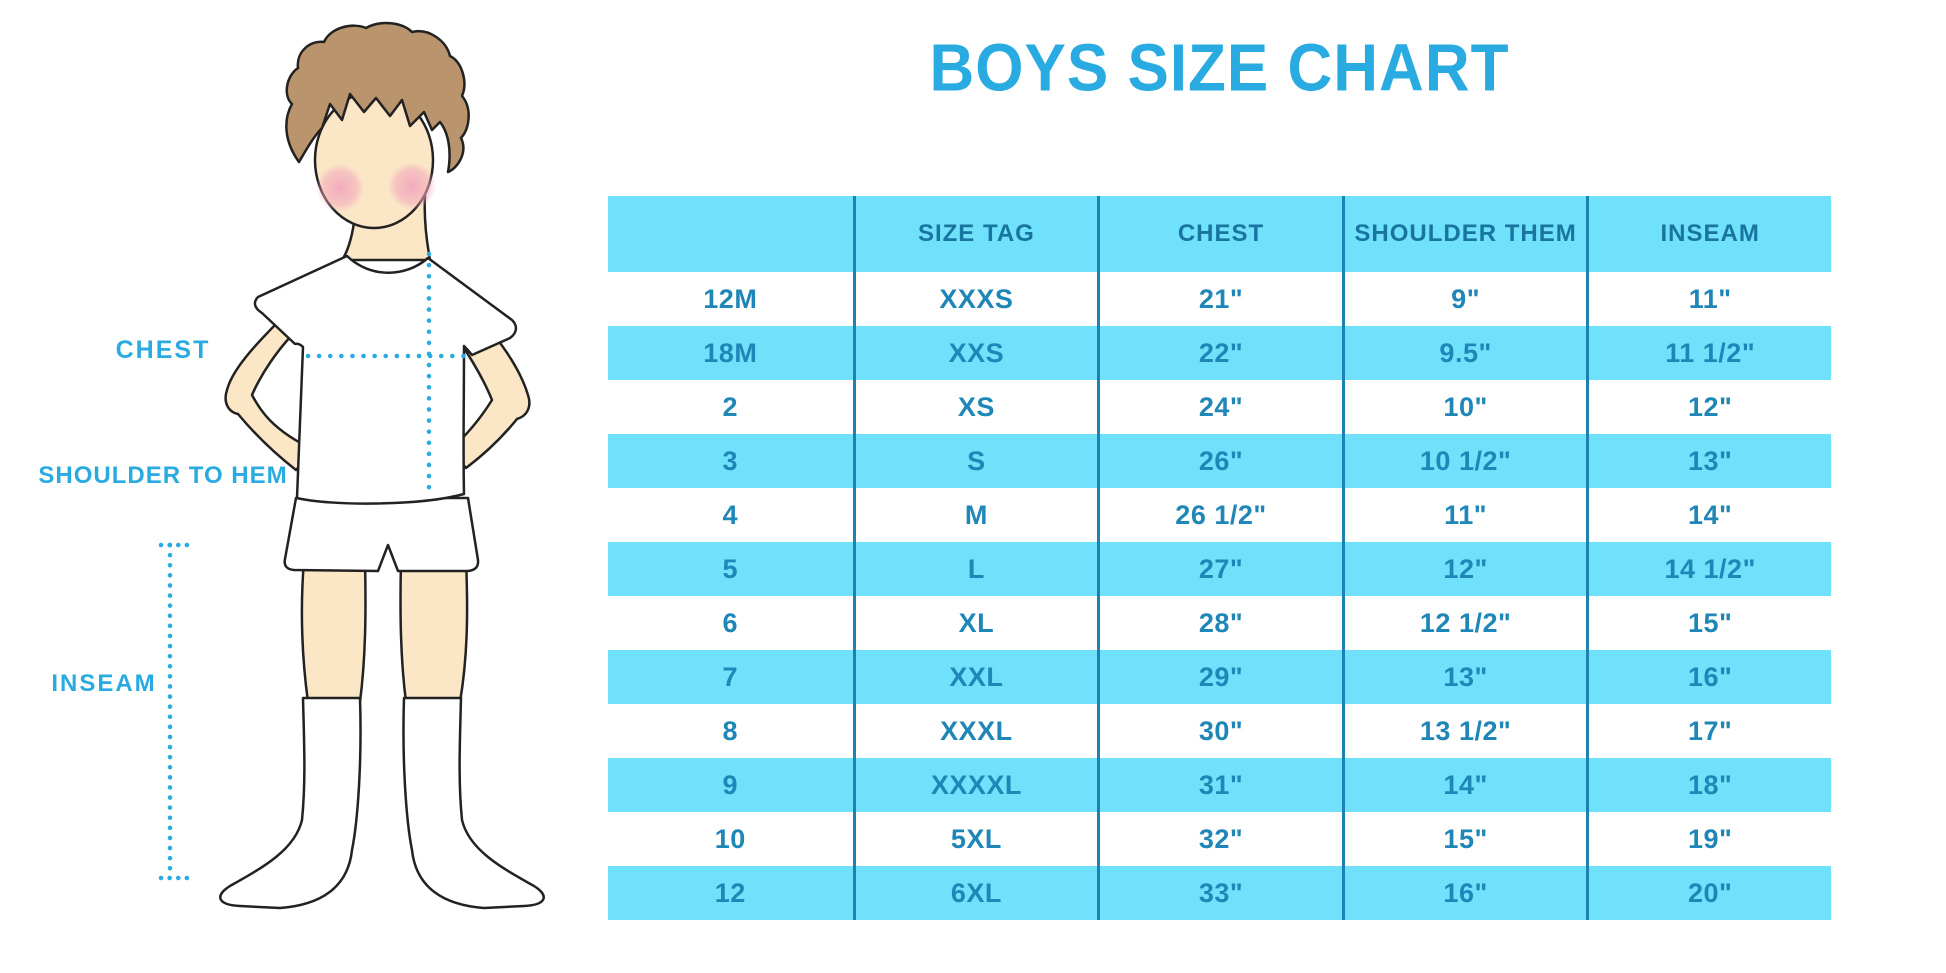  I want to click on table-cell: 21", so click(1219, 299).